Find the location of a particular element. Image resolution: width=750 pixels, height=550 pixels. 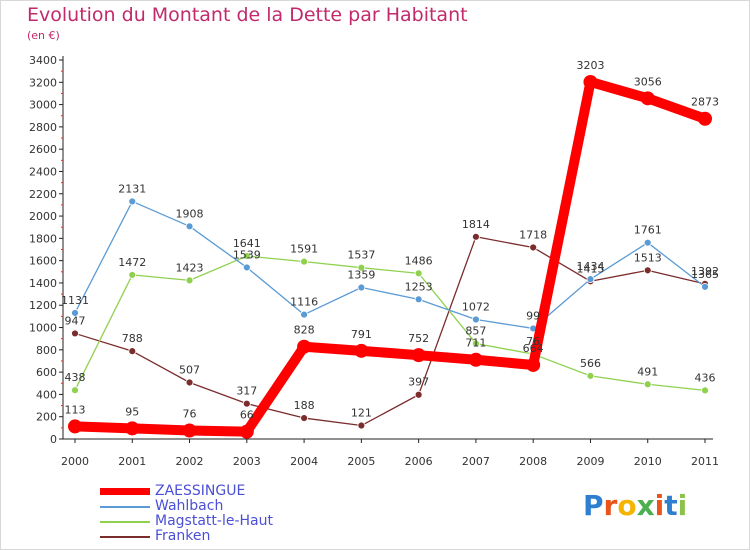

y-tick-label: 400 is located at coordinates (46, 394).